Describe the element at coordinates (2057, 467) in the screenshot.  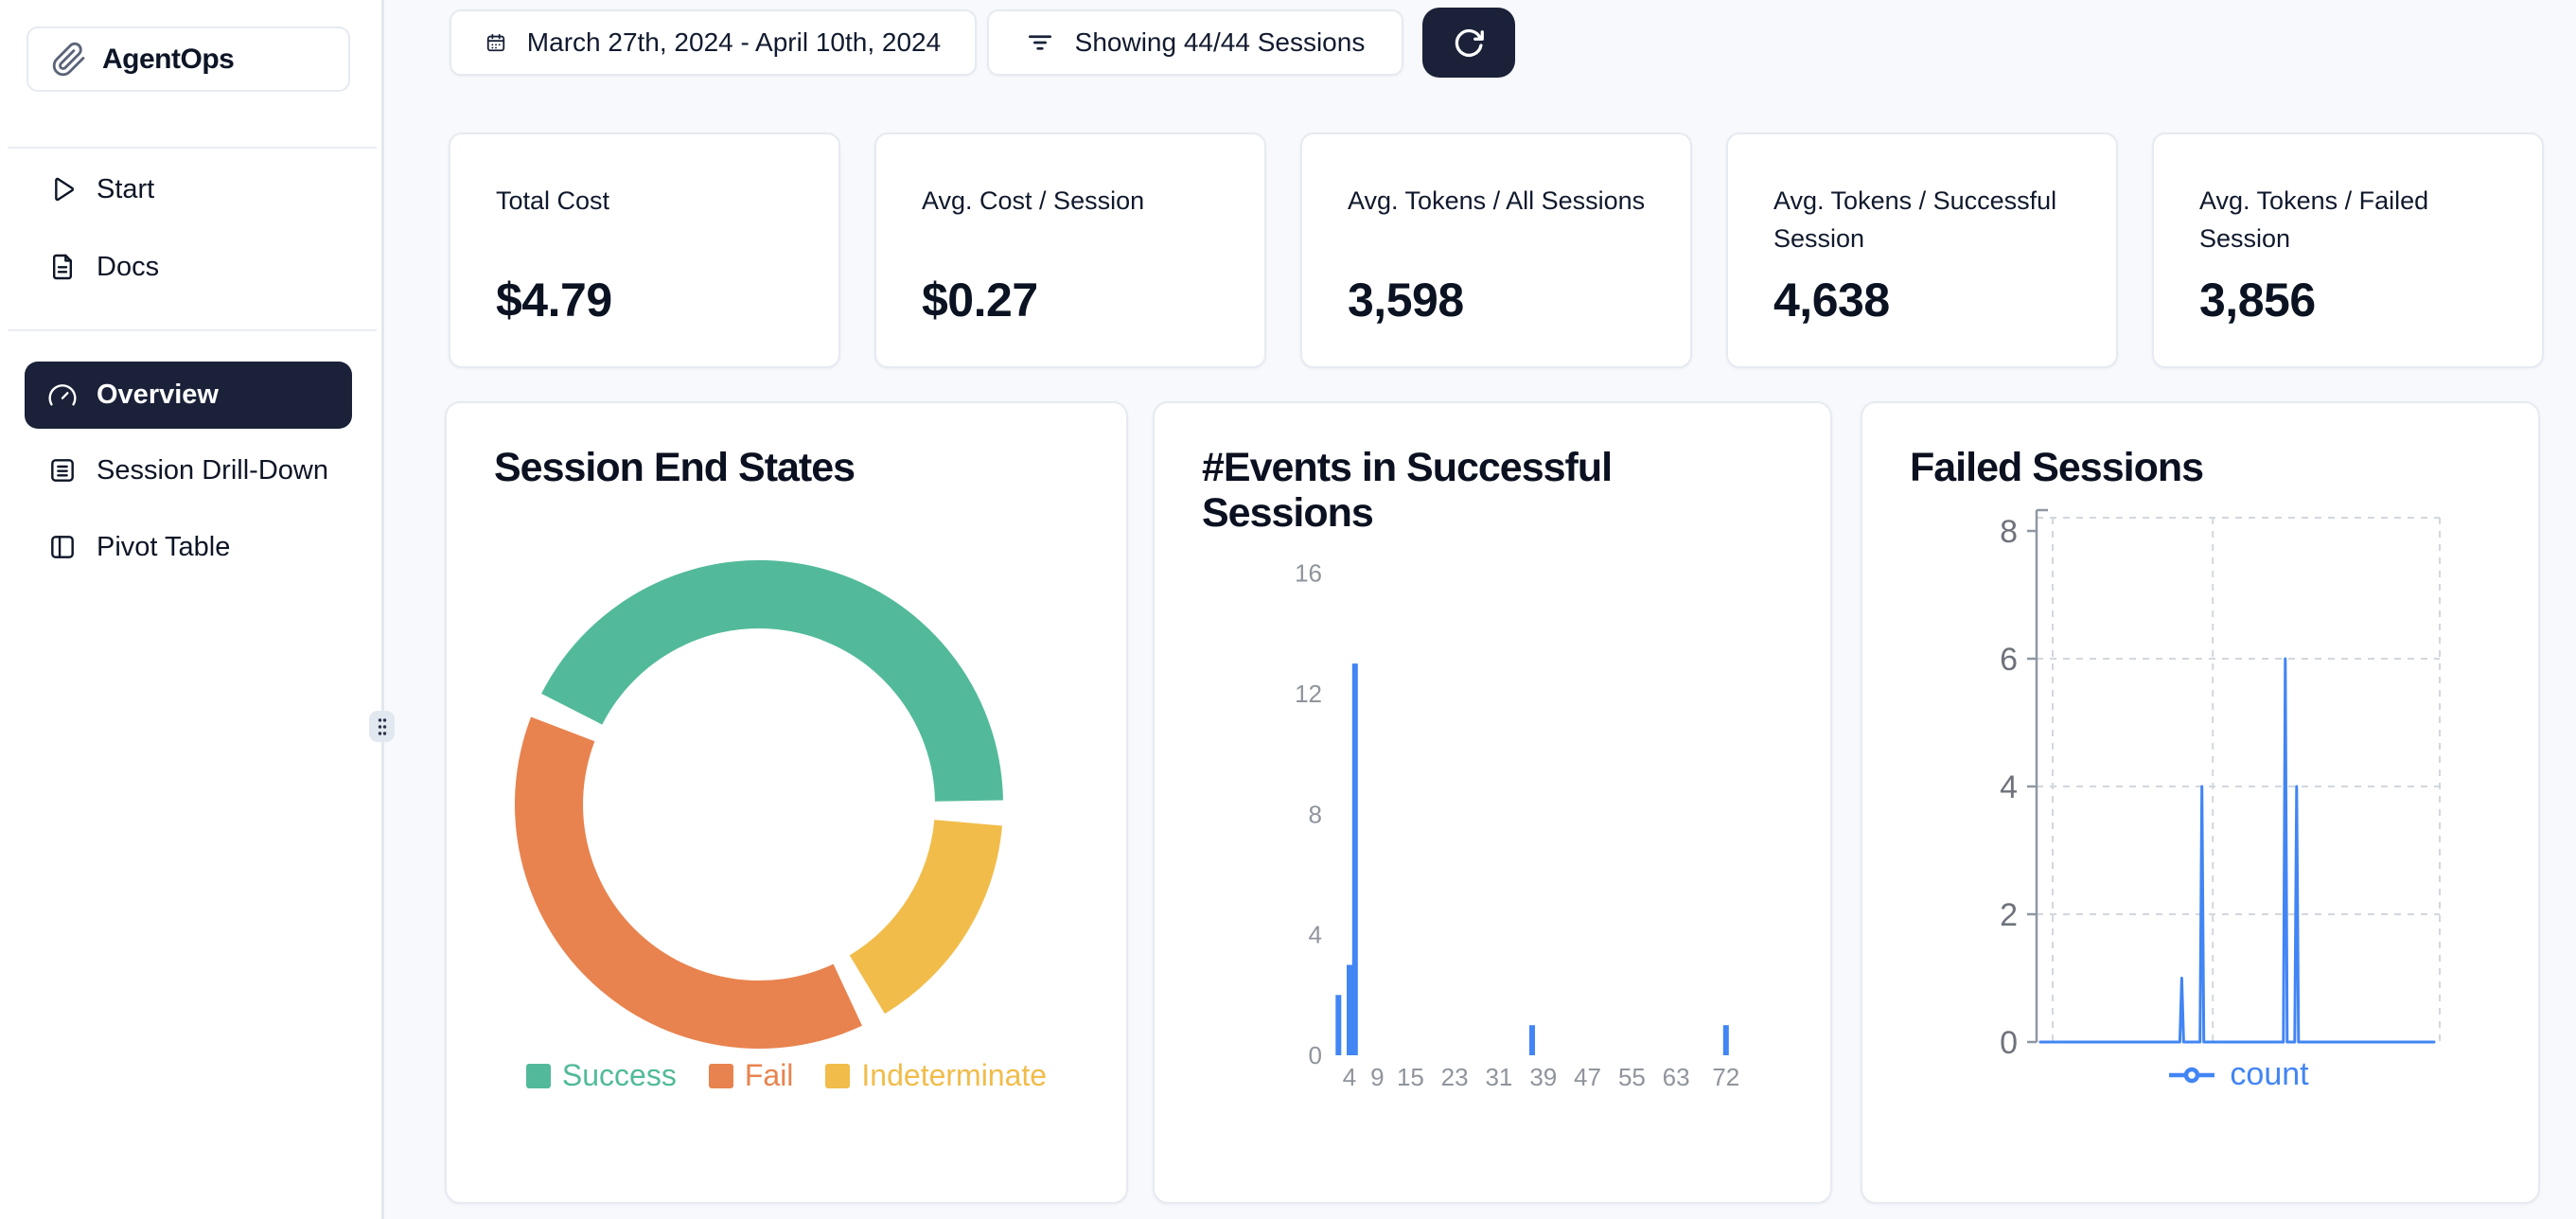
I see `chart-title: Failed Sessions` at that location.